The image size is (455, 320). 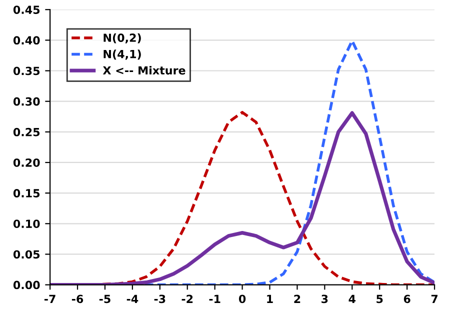 I want to click on y-tick-label: 0.25, so click(x=26, y=132).